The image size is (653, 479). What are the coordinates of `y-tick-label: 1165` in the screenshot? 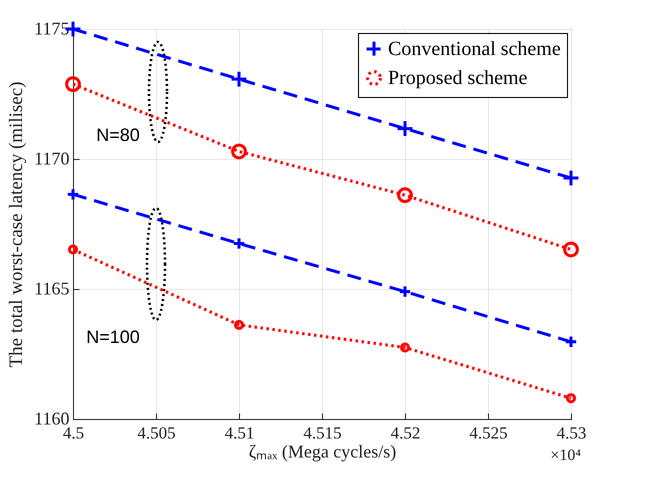 It's located at (52, 288).